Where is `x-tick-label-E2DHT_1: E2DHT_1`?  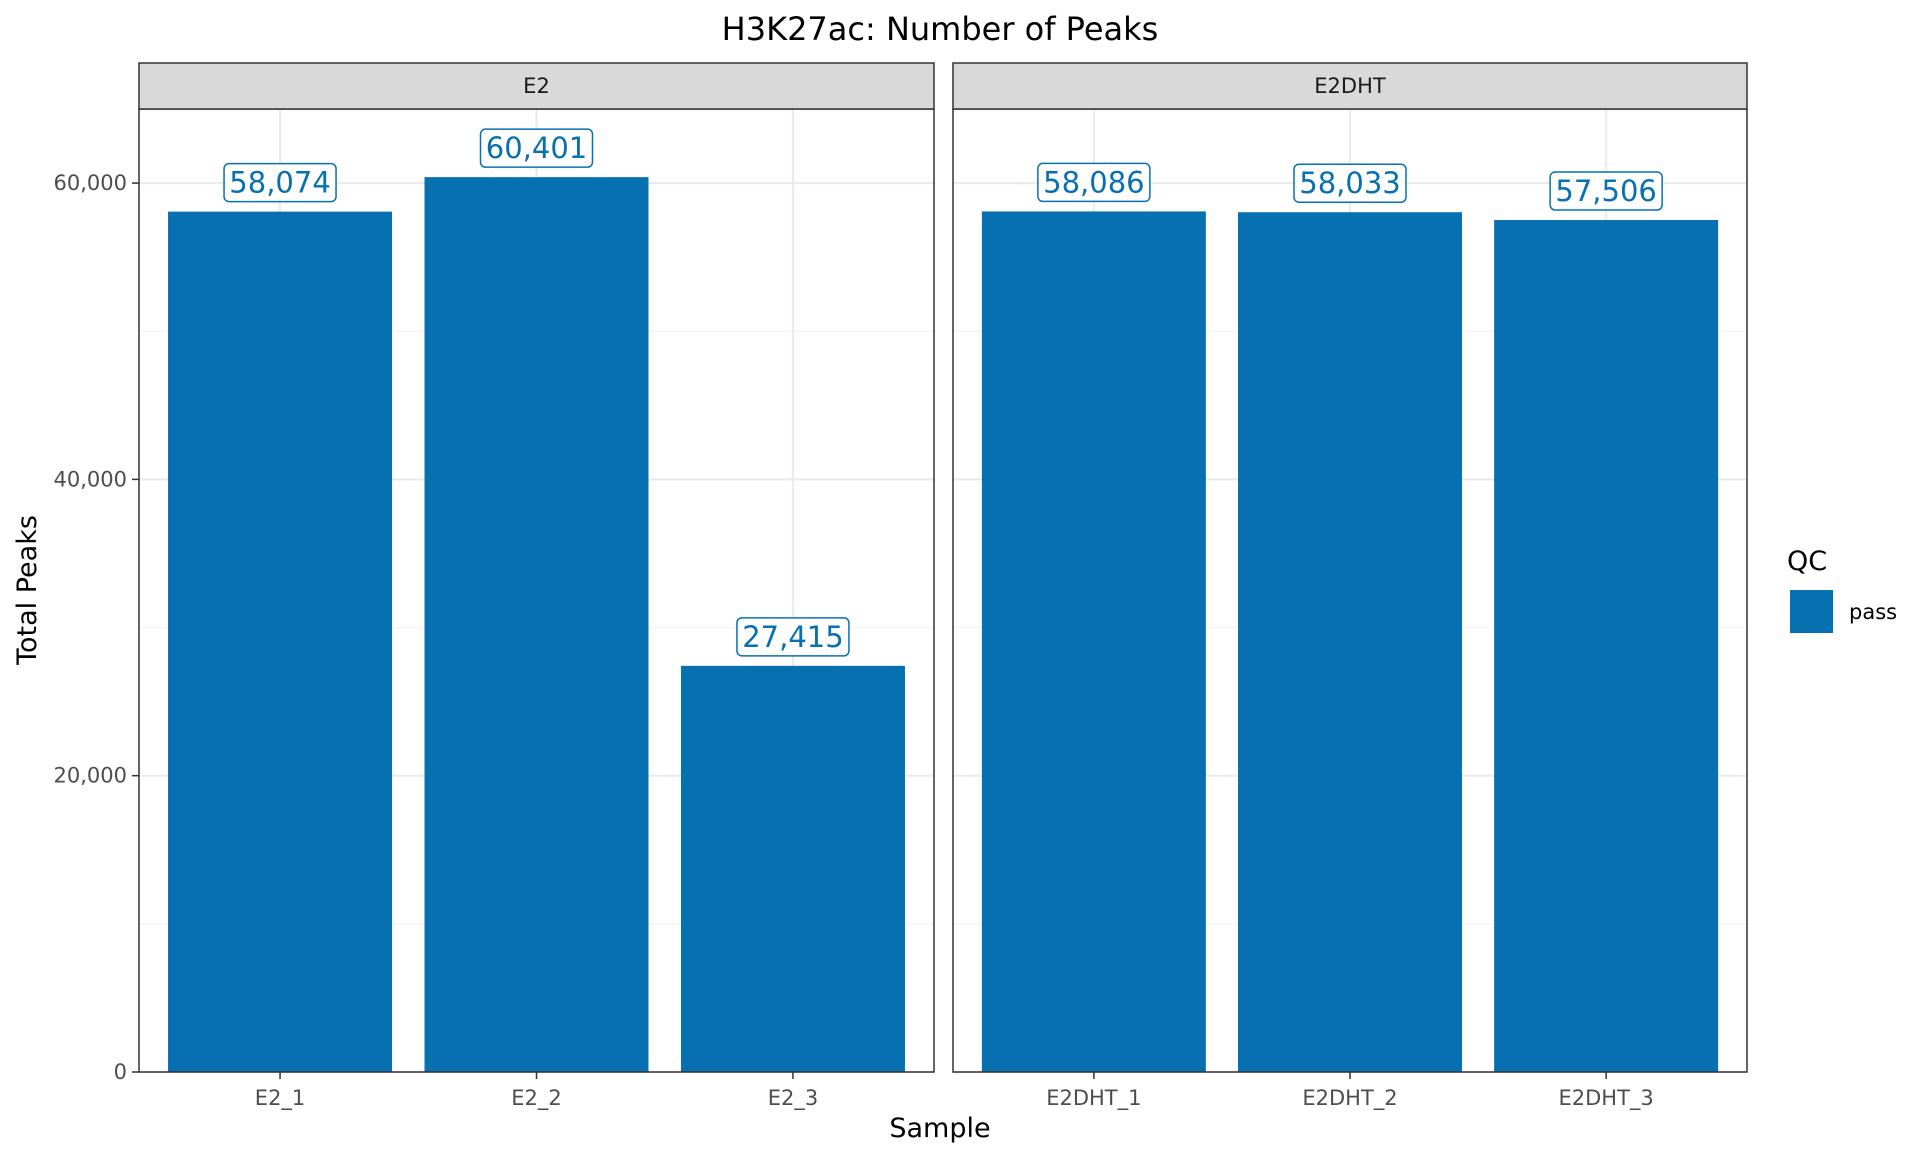 x-tick-label-E2DHT_1: E2DHT_1 is located at coordinates (1093, 1098).